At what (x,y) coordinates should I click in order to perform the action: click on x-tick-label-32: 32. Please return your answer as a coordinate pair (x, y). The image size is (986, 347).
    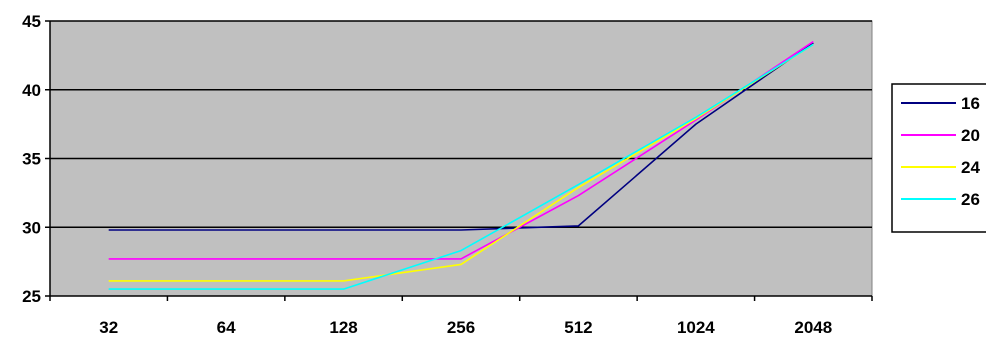
    Looking at the image, I should click on (108, 327).